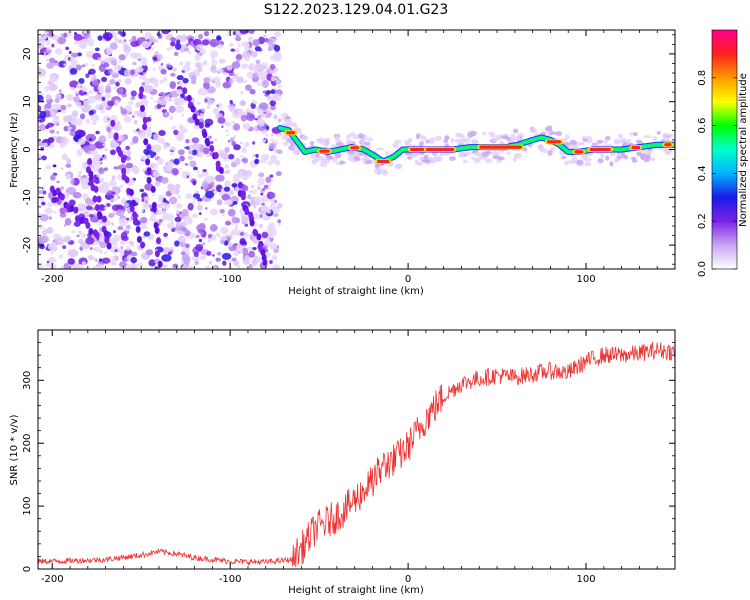 This screenshot has height=600, width=750. What do you see at coordinates (230, 279) in the screenshot?
I see `spectrogram-xtick-label: -100` at bounding box center [230, 279].